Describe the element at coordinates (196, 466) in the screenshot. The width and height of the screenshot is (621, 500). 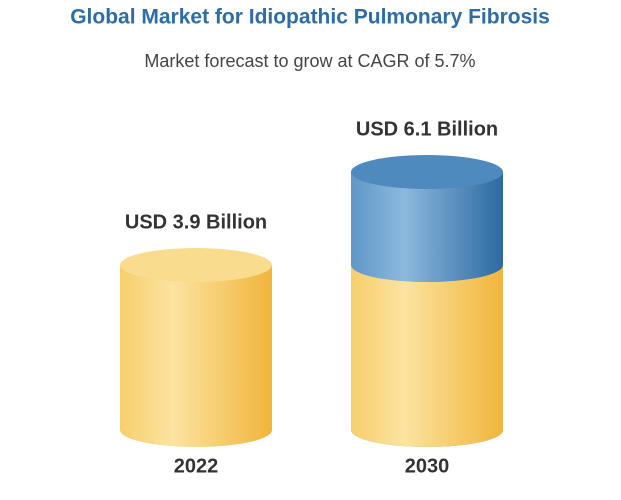
I see `category-label: 2022` at that location.